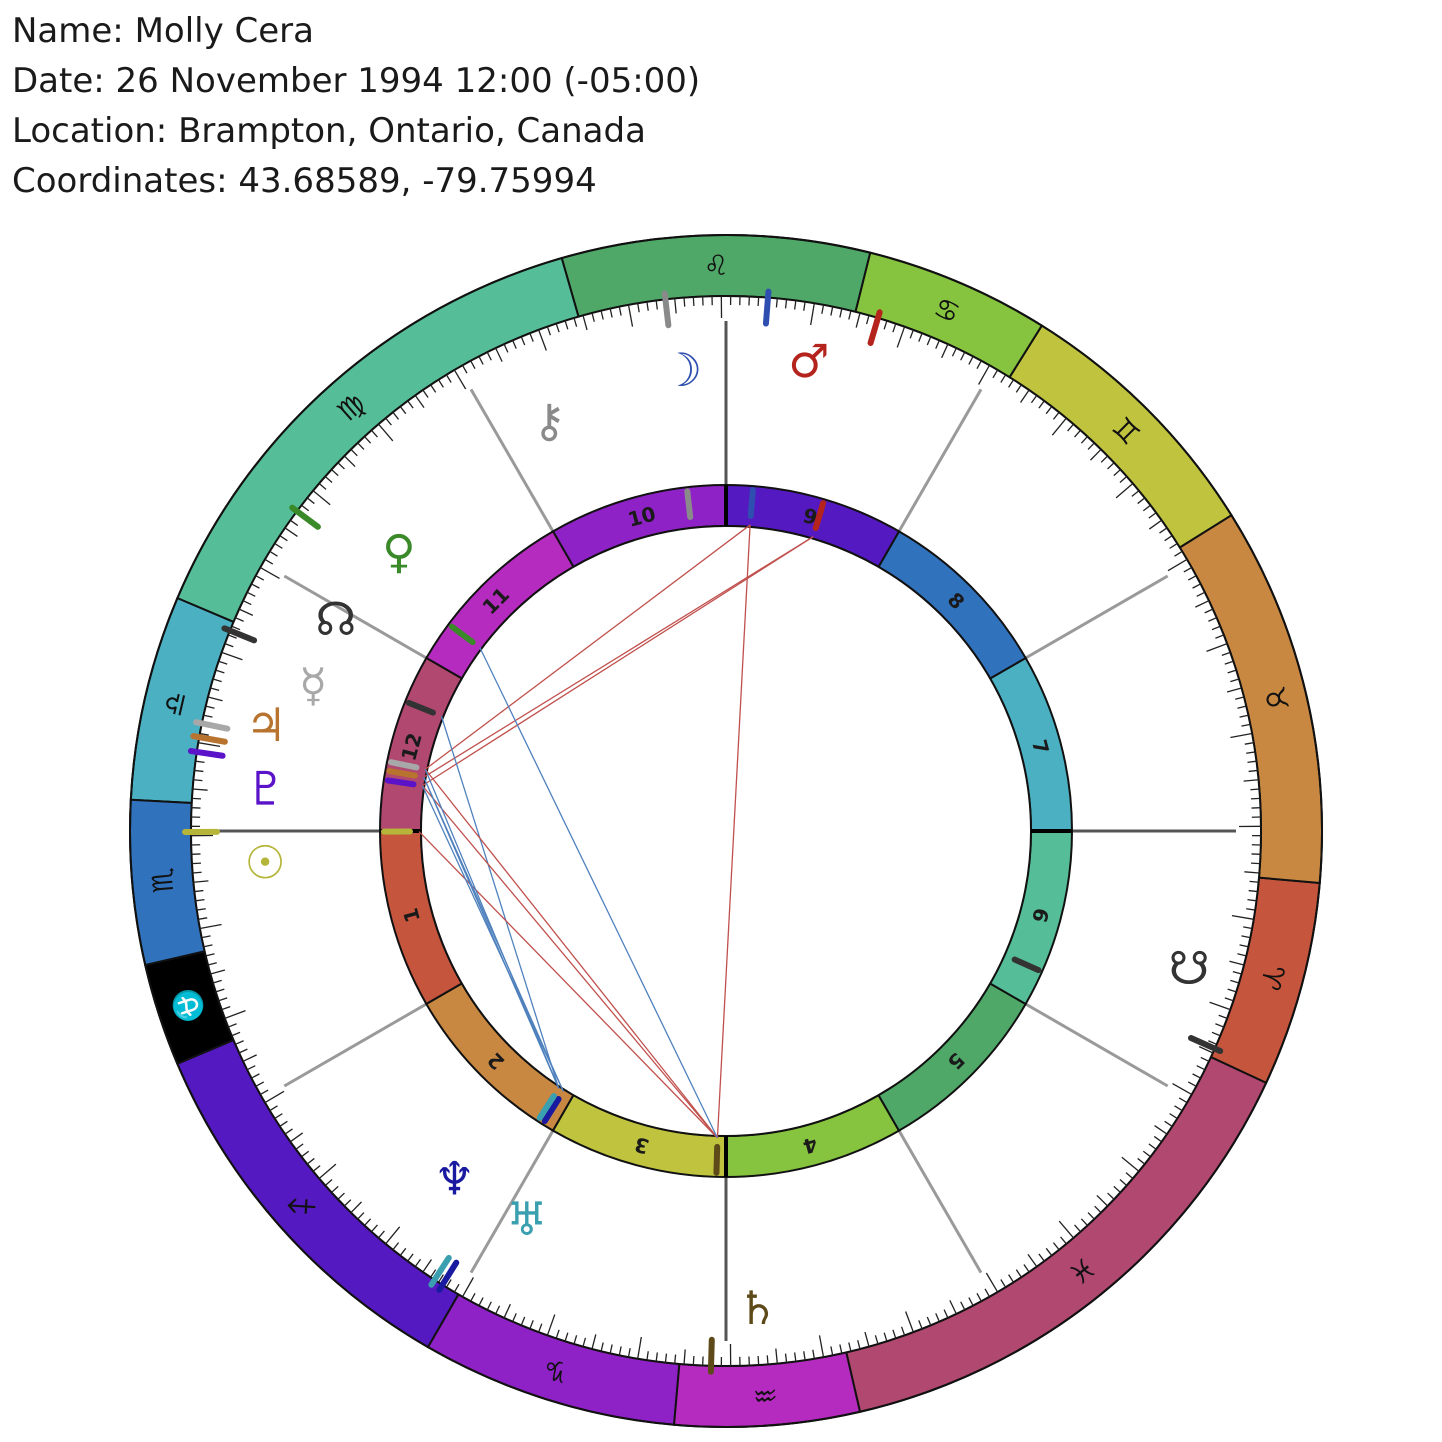 The height and width of the screenshot is (1442, 1442). I want to click on jupiter-icon: ♃, so click(265, 725).